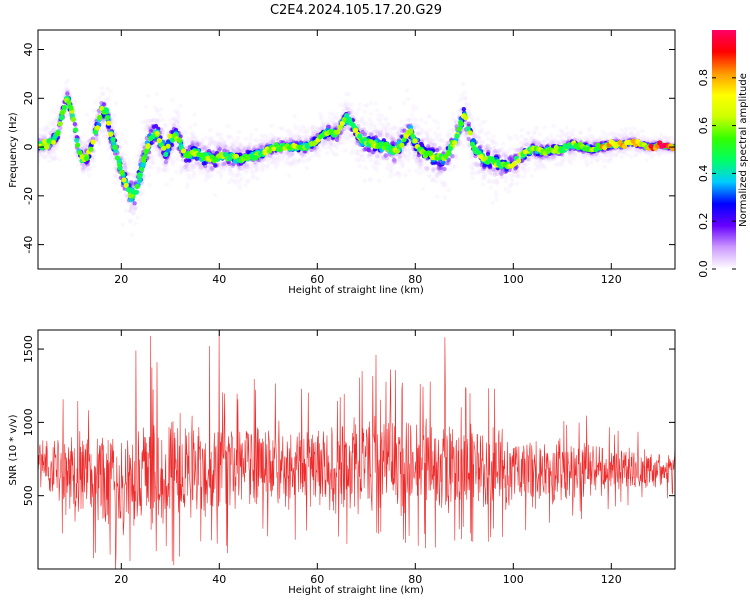 This screenshot has height=600, width=750. Describe the element at coordinates (356, 590) in the screenshot. I see `snr-xlabel: Height of straight line (km)` at that location.